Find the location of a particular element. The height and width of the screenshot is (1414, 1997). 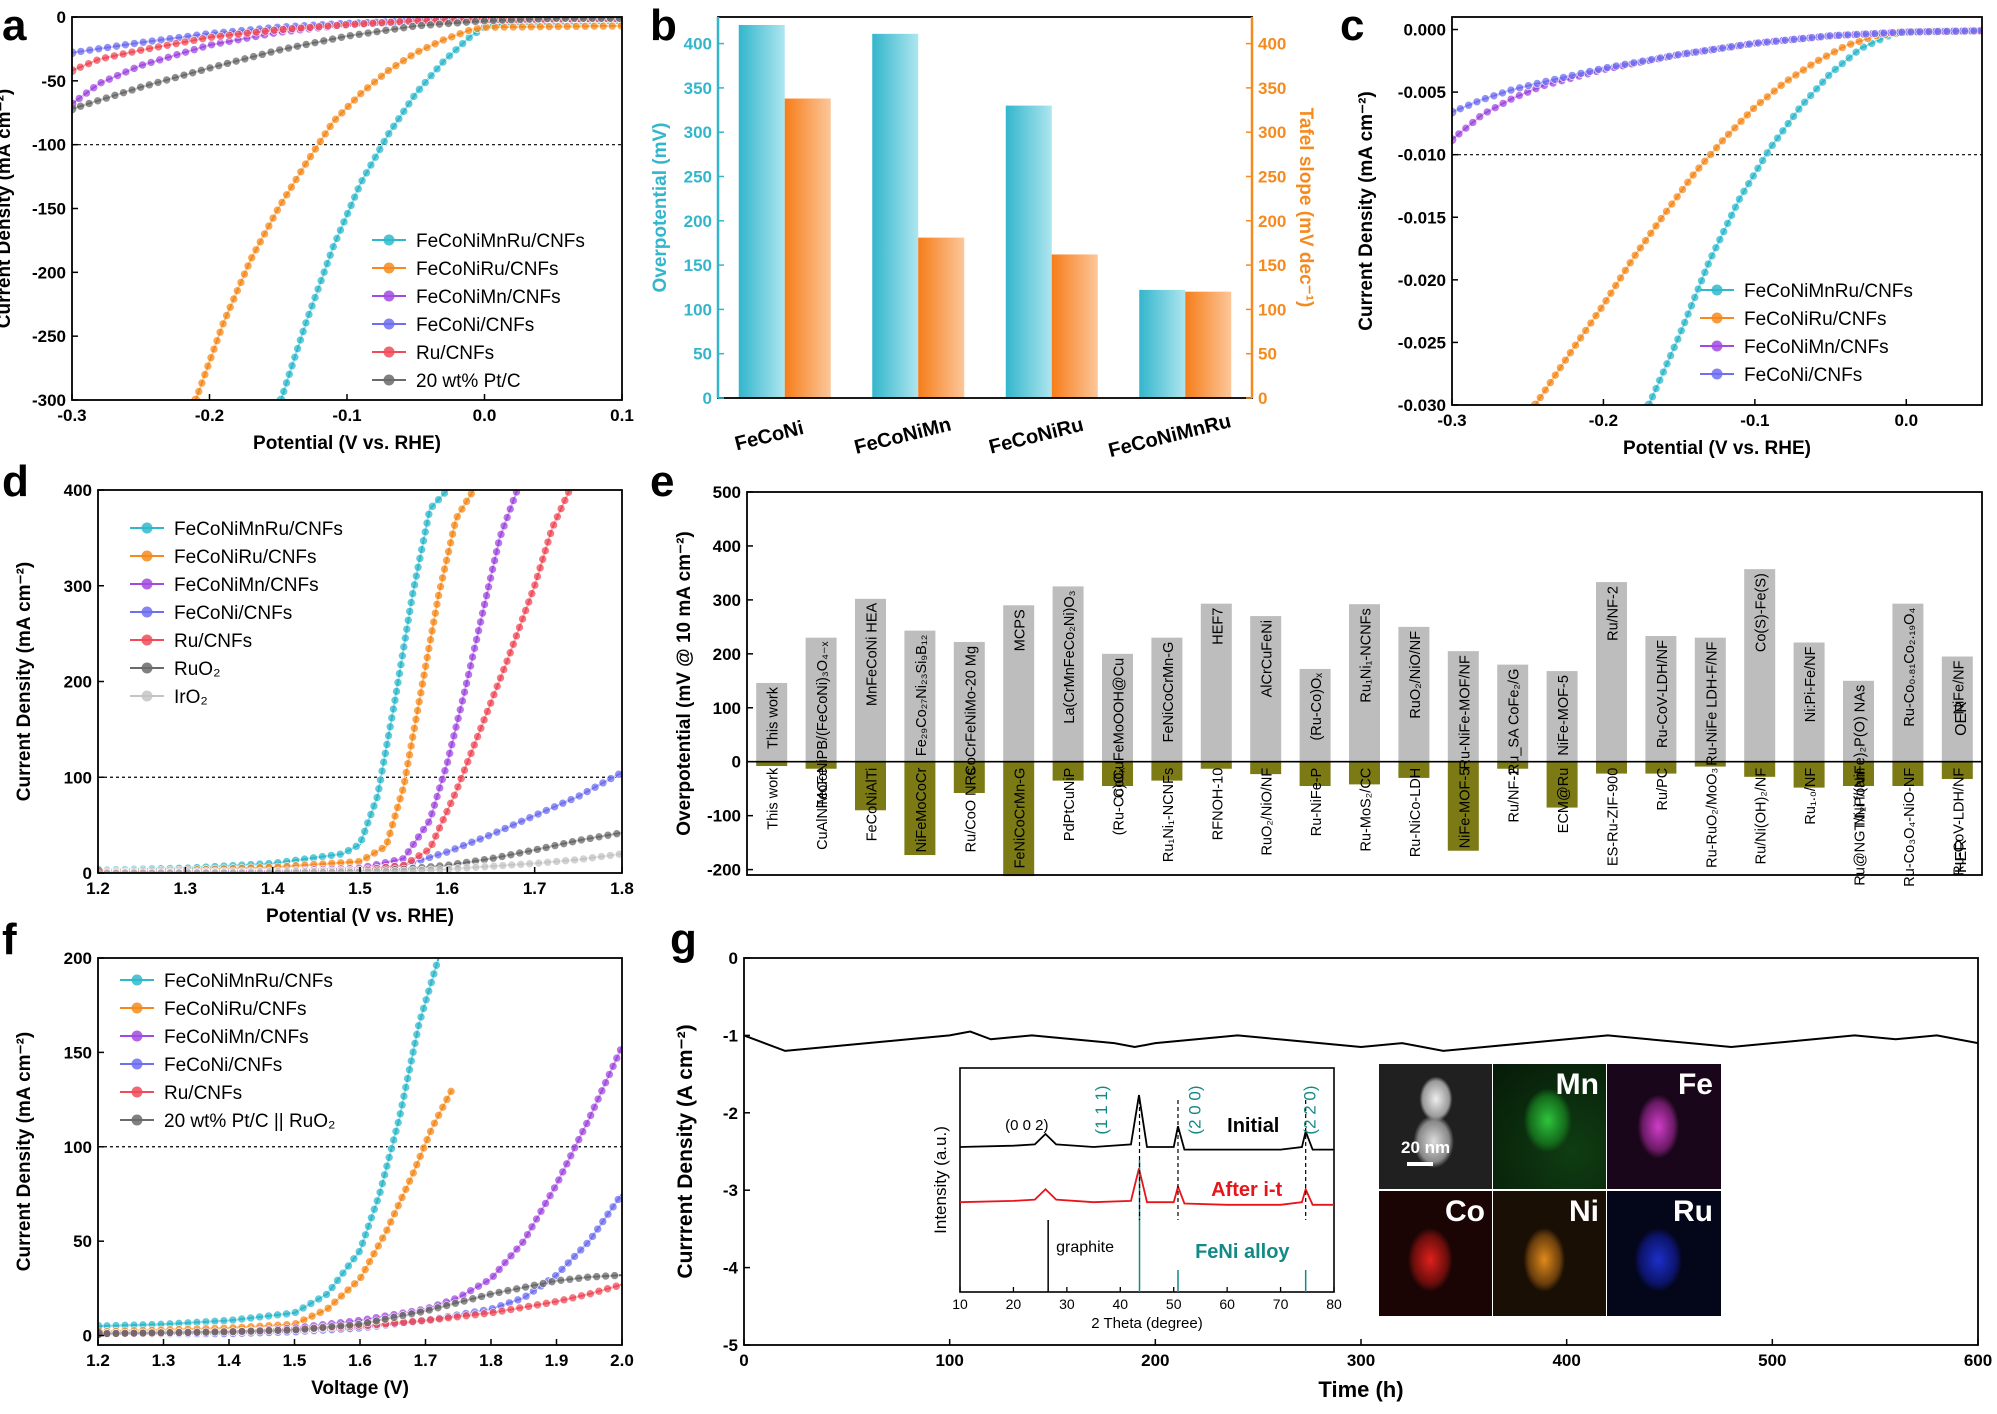

y-tick-label: 0 is located at coordinates (736, 762).